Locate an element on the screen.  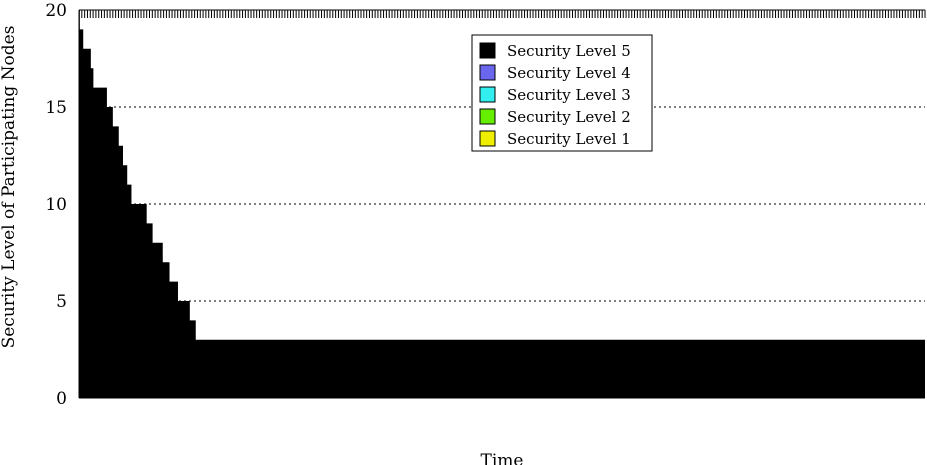
y-tick-label-5: 5 is located at coordinates (61, 302).